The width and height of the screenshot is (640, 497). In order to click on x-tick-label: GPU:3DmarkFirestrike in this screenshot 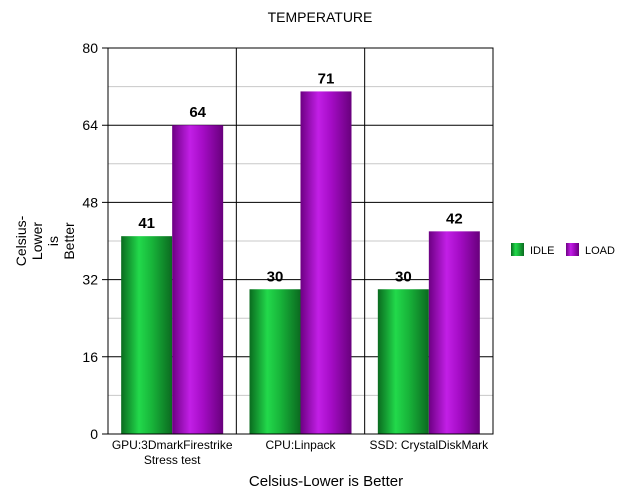, I will do `click(172, 445)`.